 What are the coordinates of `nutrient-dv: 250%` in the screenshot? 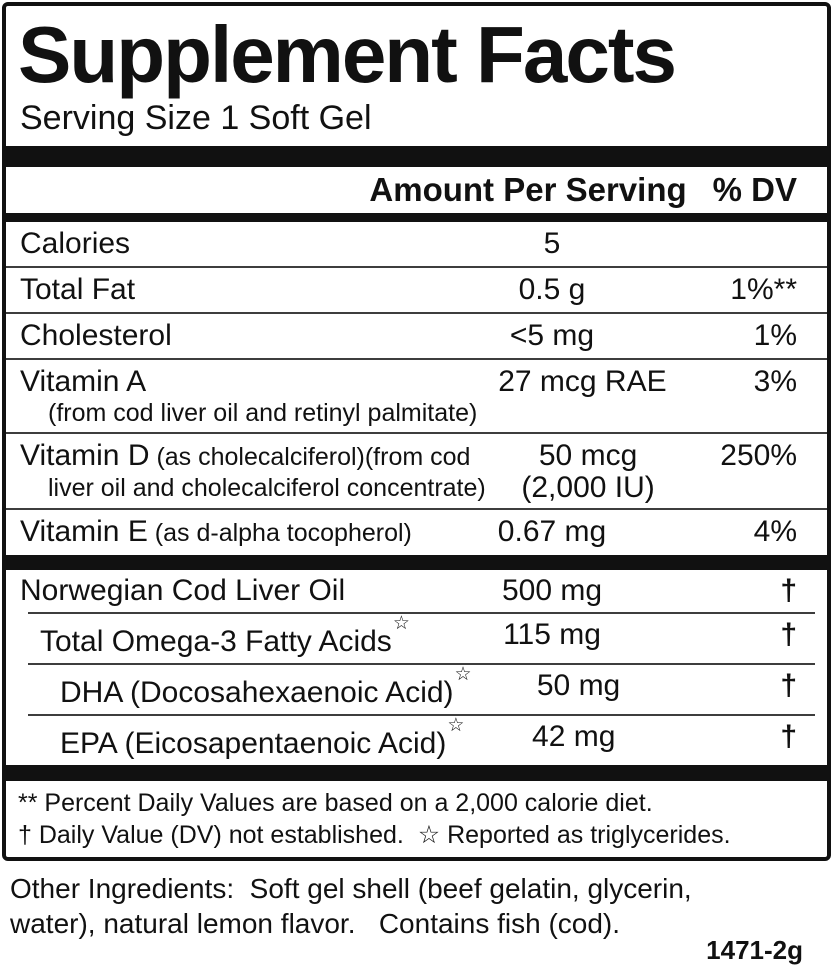 It's located at (758, 455).